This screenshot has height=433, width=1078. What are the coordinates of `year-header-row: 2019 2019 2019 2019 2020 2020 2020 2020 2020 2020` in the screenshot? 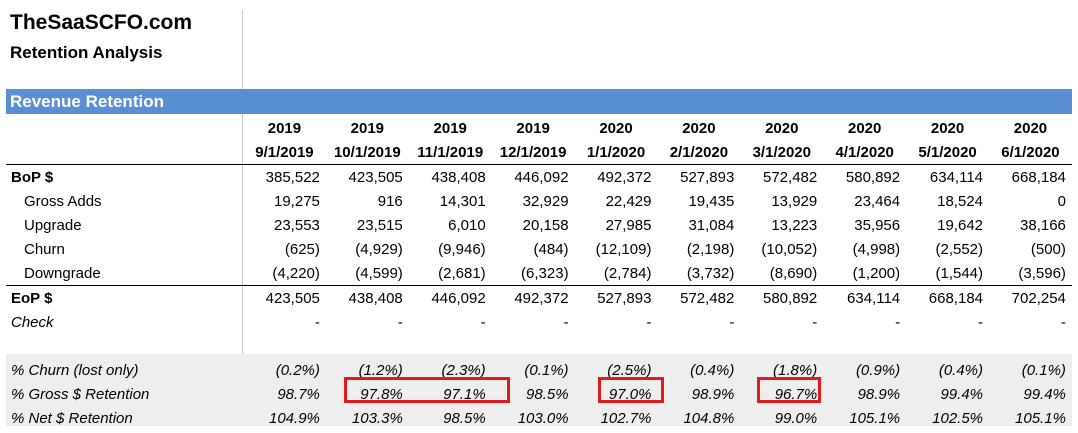 It's located at (539, 128).